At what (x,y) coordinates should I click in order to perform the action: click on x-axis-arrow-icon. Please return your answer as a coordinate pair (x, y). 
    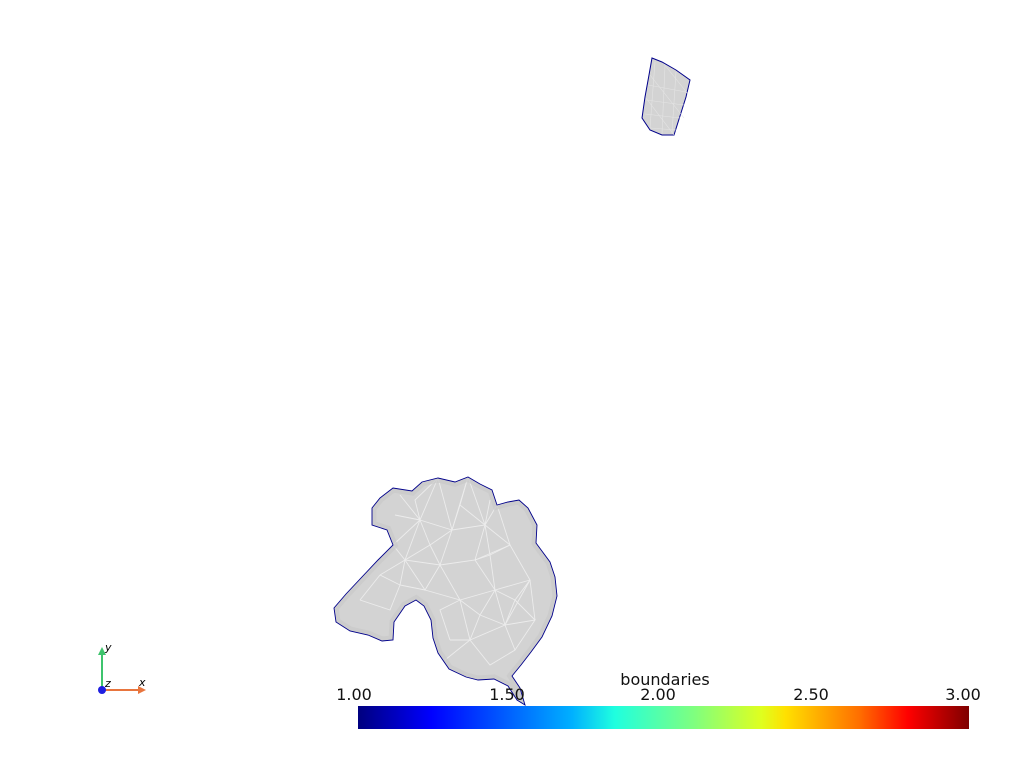
    Looking at the image, I should click on (142, 690).